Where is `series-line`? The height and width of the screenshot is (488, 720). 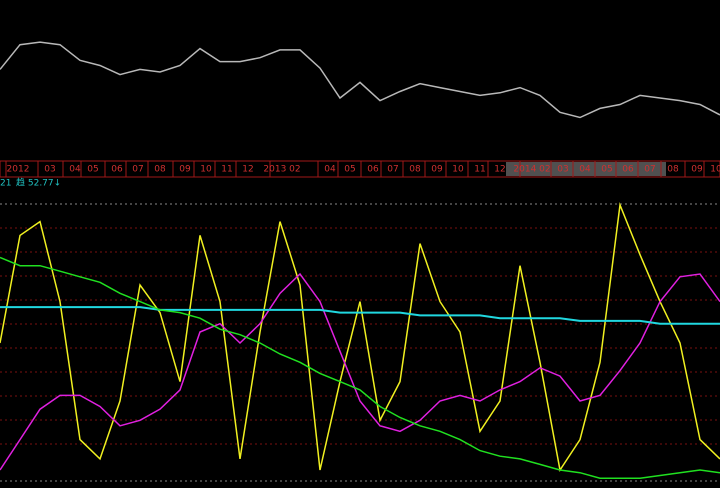 series-line is located at coordinates (360, 315).